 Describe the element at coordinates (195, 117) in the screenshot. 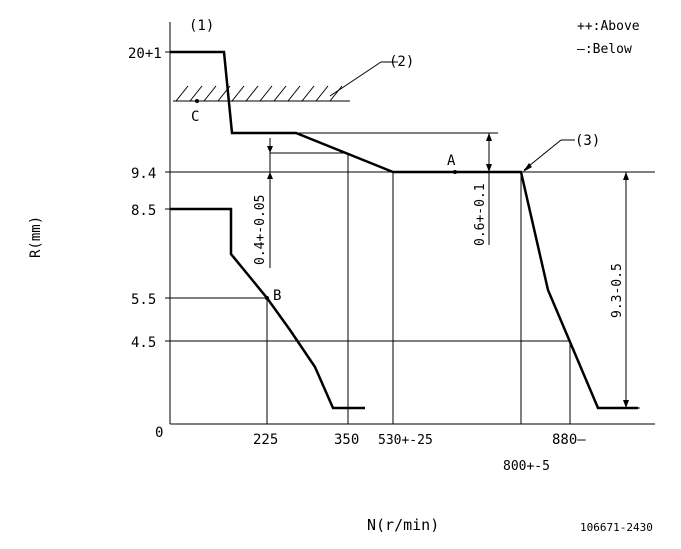

I see `point-c-label: C` at that location.